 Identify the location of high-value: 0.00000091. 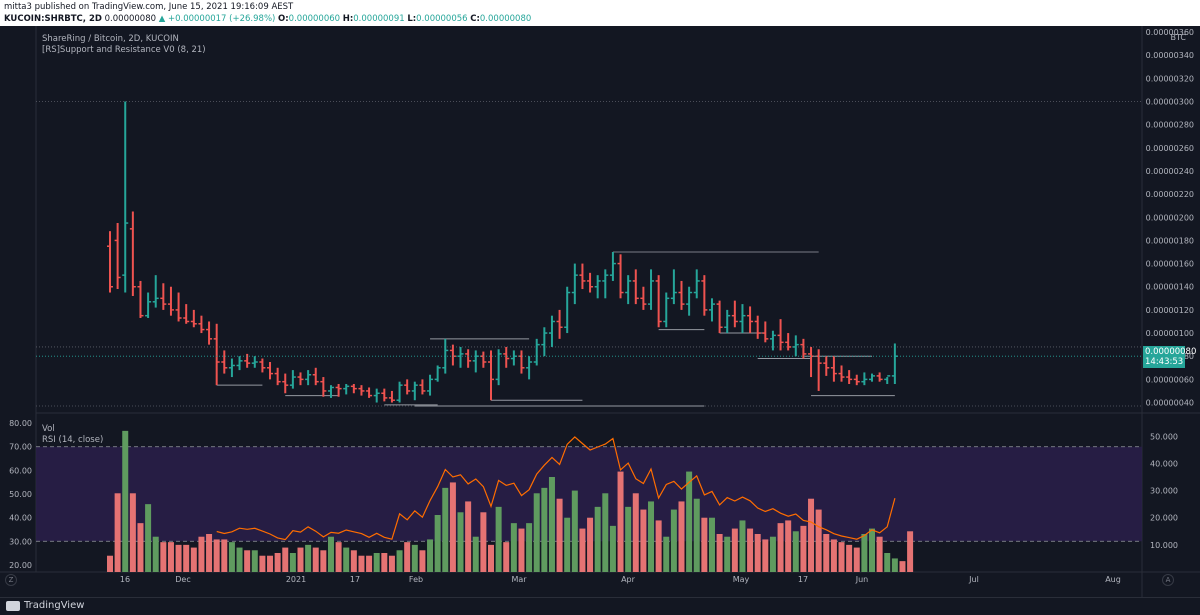
(379, 19).